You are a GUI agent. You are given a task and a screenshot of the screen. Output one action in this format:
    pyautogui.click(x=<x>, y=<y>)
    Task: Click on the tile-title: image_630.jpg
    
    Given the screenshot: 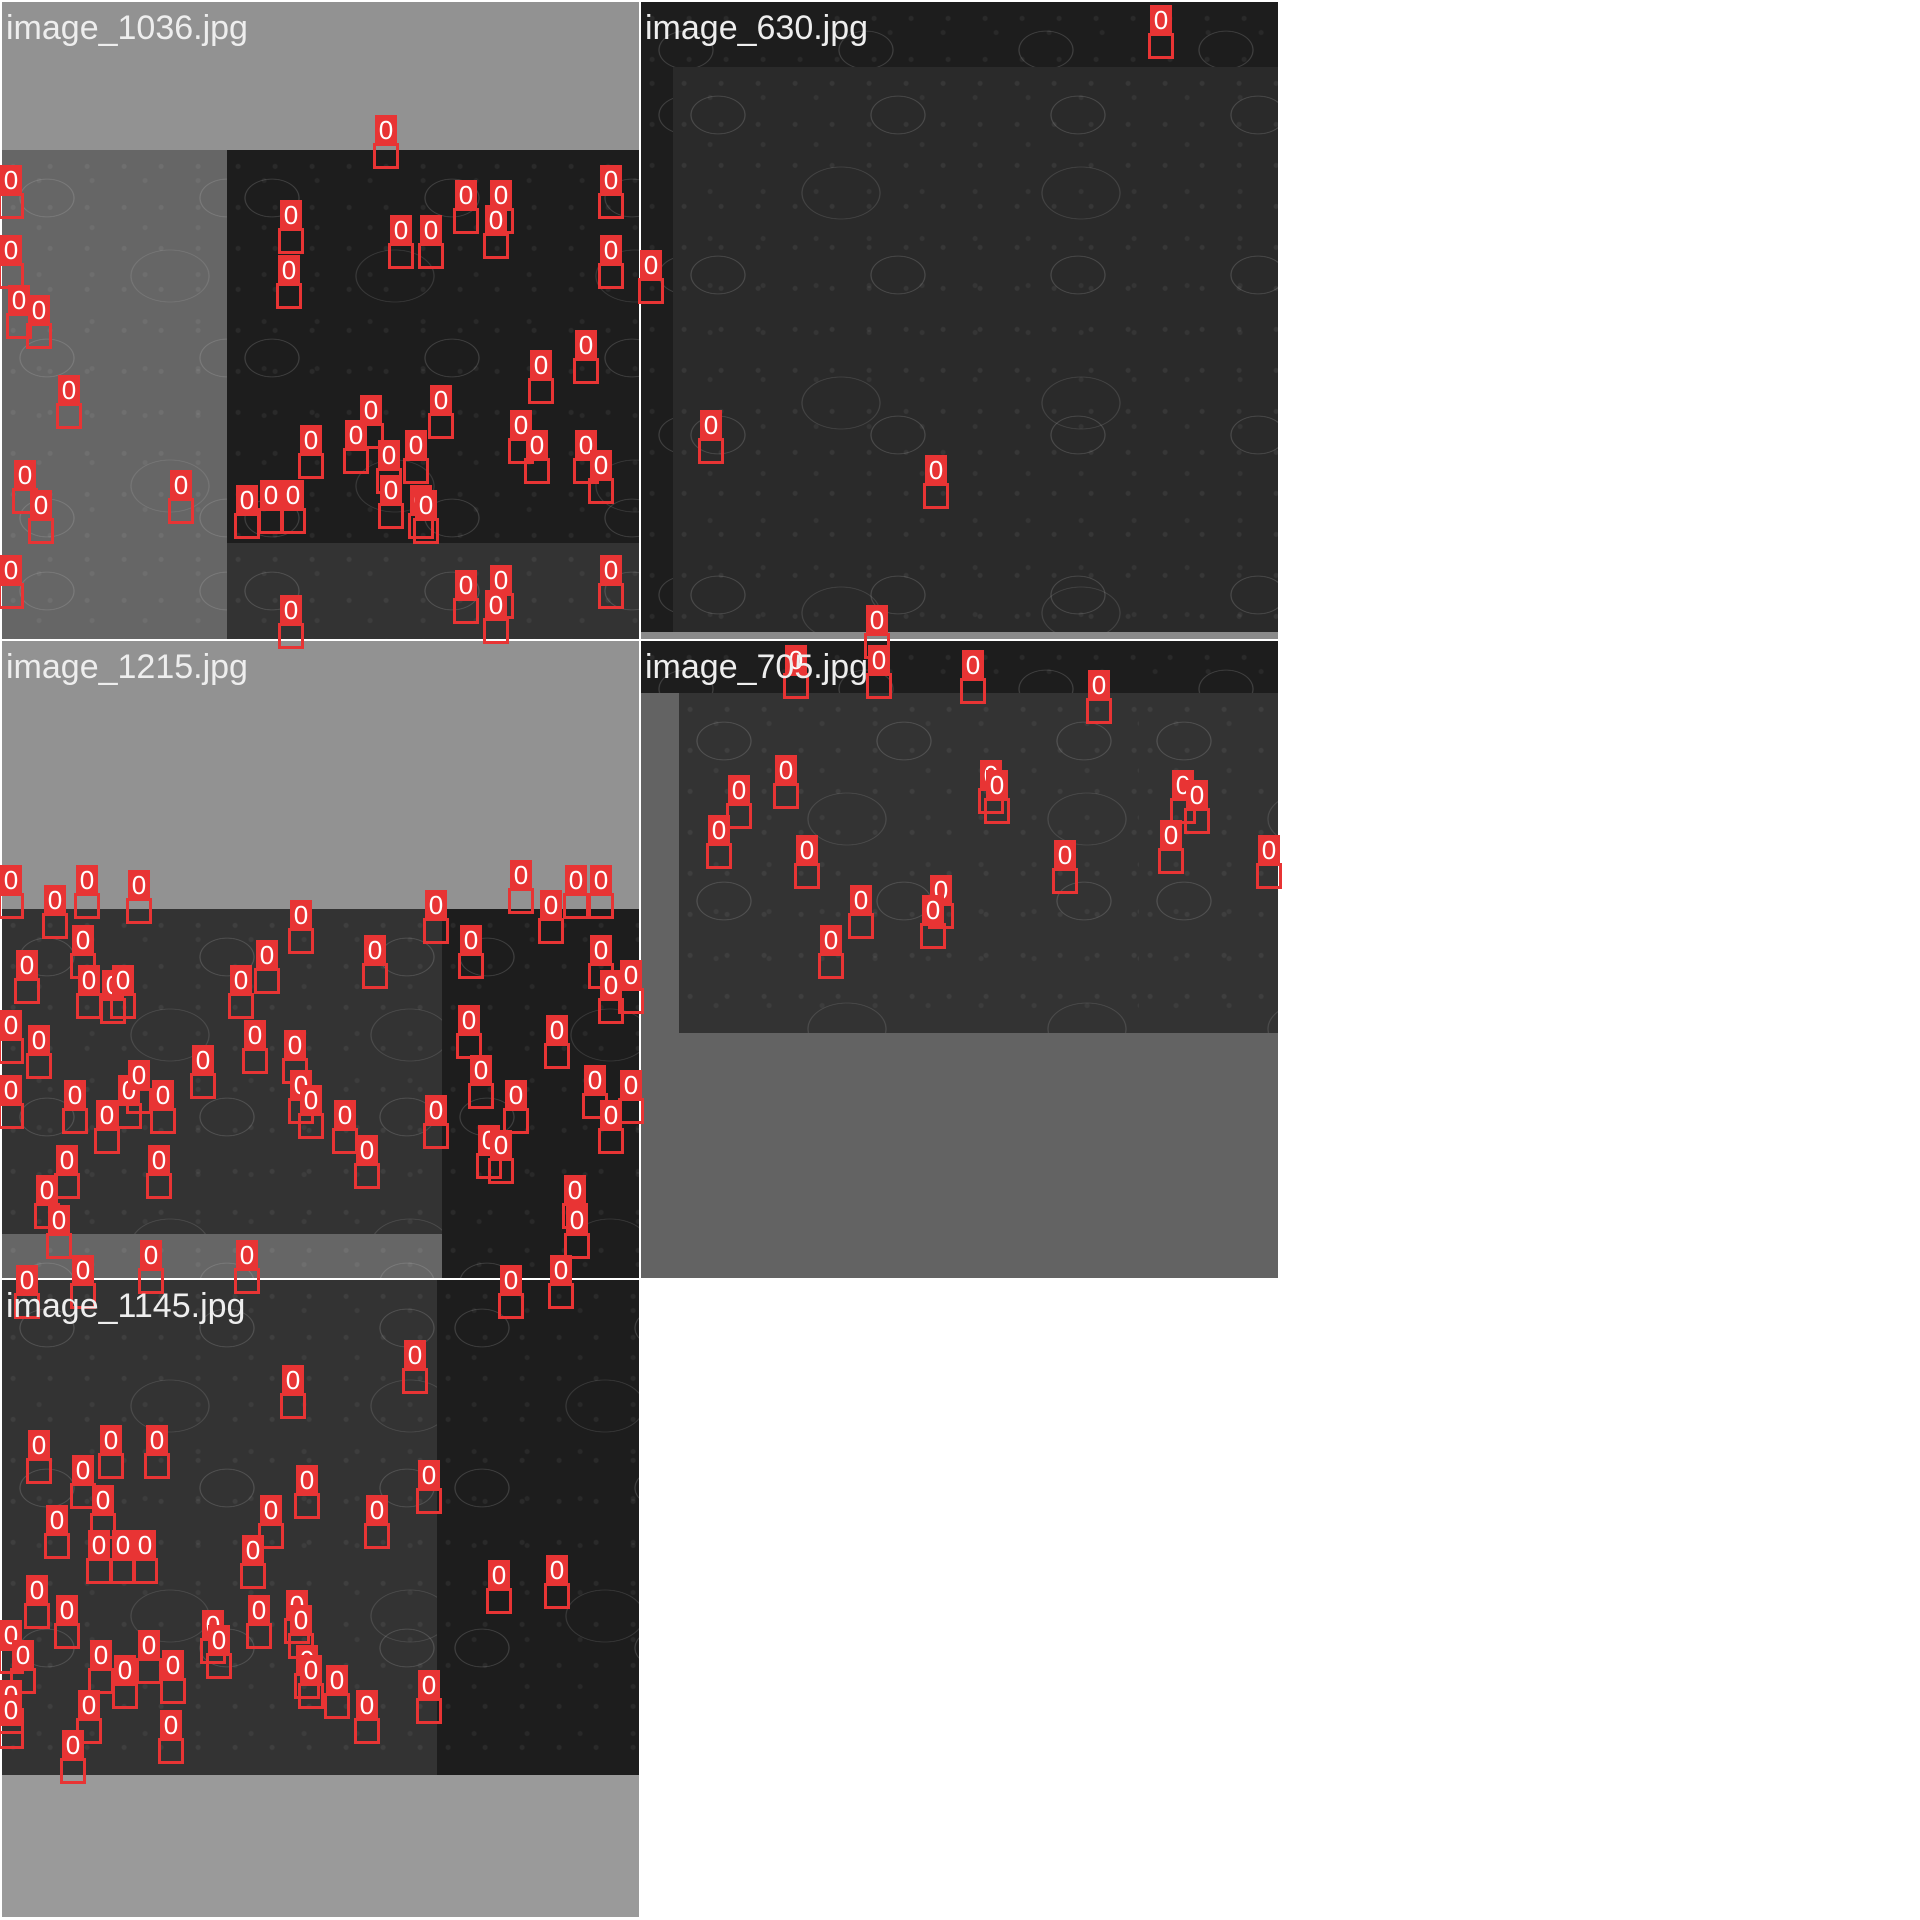 What is the action you would take?
    pyautogui.click(x=757, y=28)
    